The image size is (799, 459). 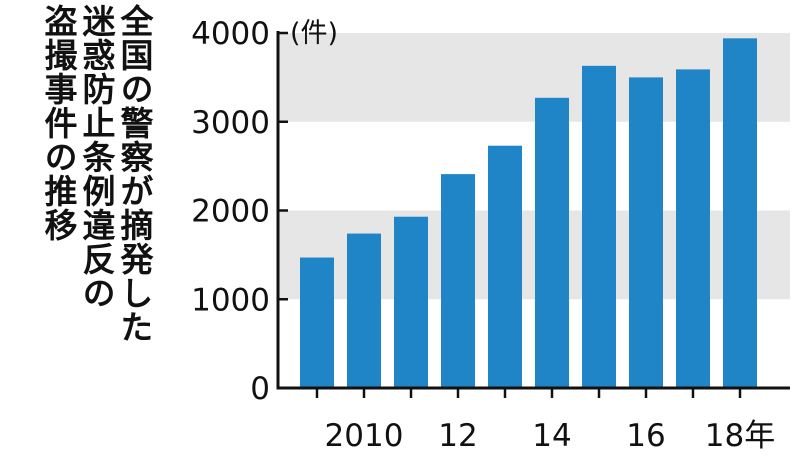 I want to click on bar-2017, so click(x=693, y=228).